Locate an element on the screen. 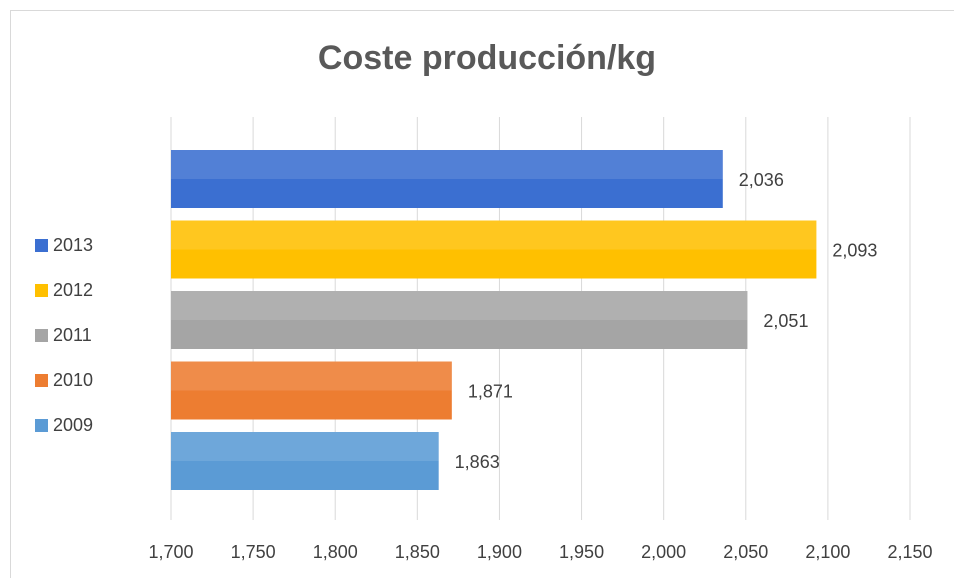 The height and width of the screenshot is (578, 954). data-label: 2,051 is located at coordinates (785, 321).